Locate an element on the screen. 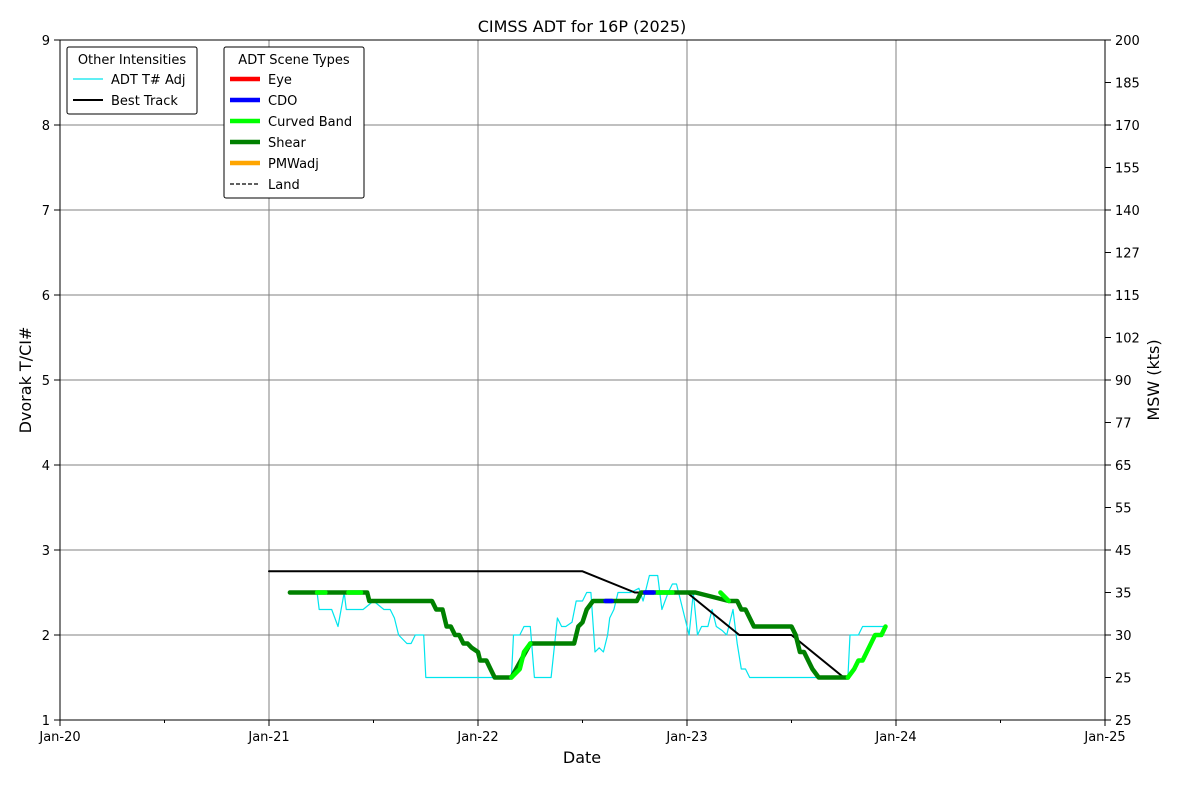 The width and height of the screenshot is (1200, 800). y2-tick-label: 185 is located at coordinates (1127, 84).